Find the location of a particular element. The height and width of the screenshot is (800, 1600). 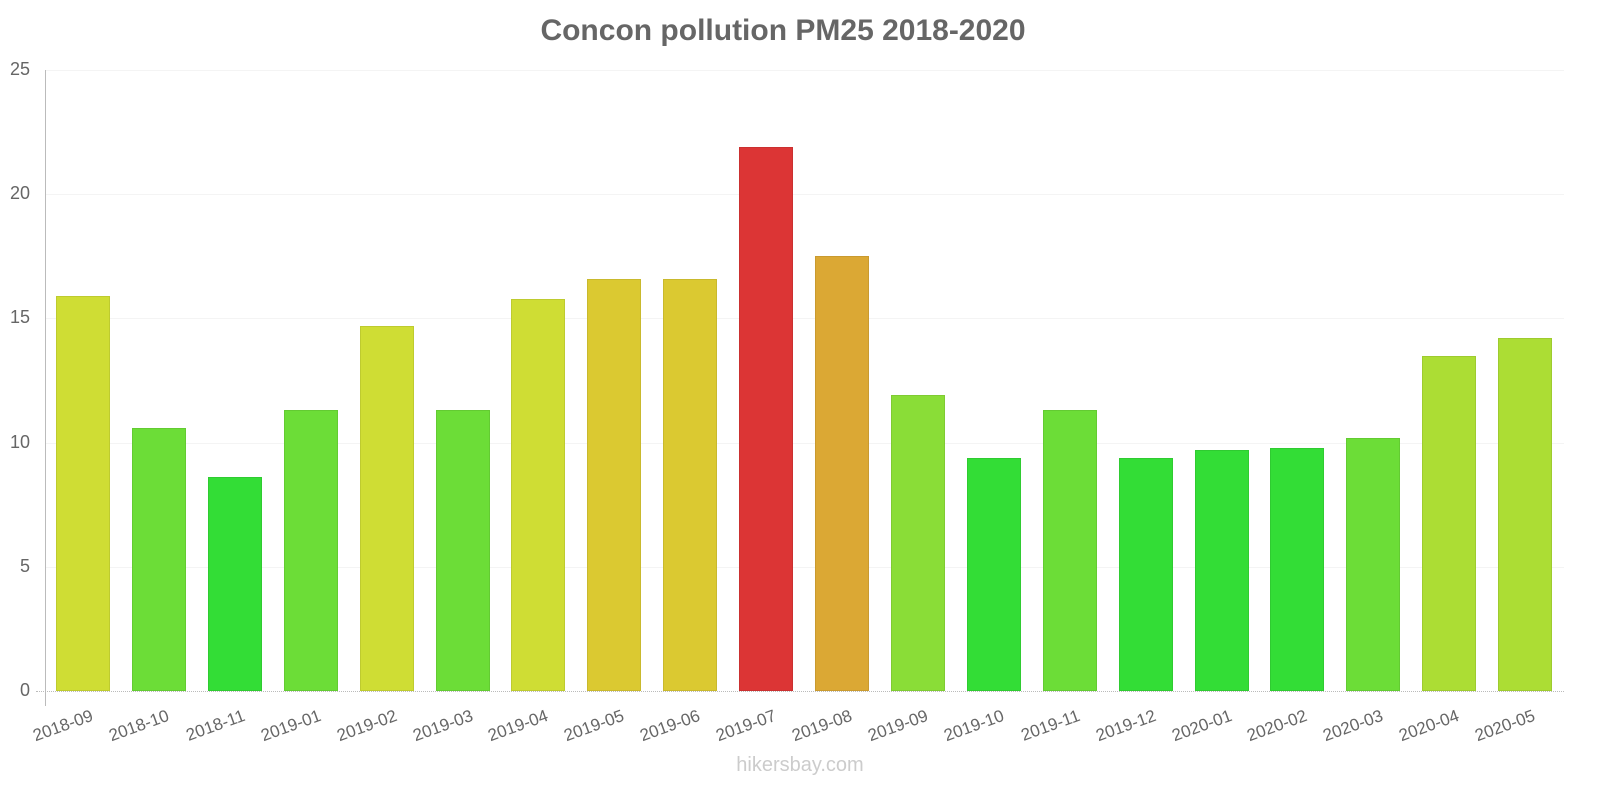

x-tick-label: 2020-03 is located at coordinates (1353, 726).